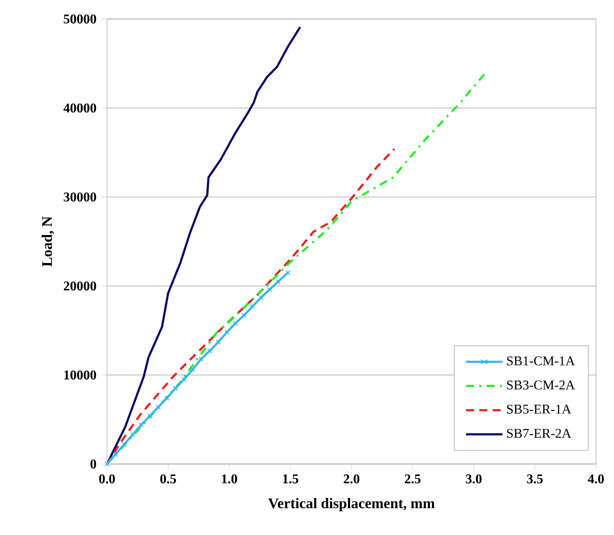 The height and width of the screenshot is (535, 614). What do you see at coordinates (539, 433) in the screenshot?
I see `legend-label: SB7-ER-2A` at bounding box center [539, 433].